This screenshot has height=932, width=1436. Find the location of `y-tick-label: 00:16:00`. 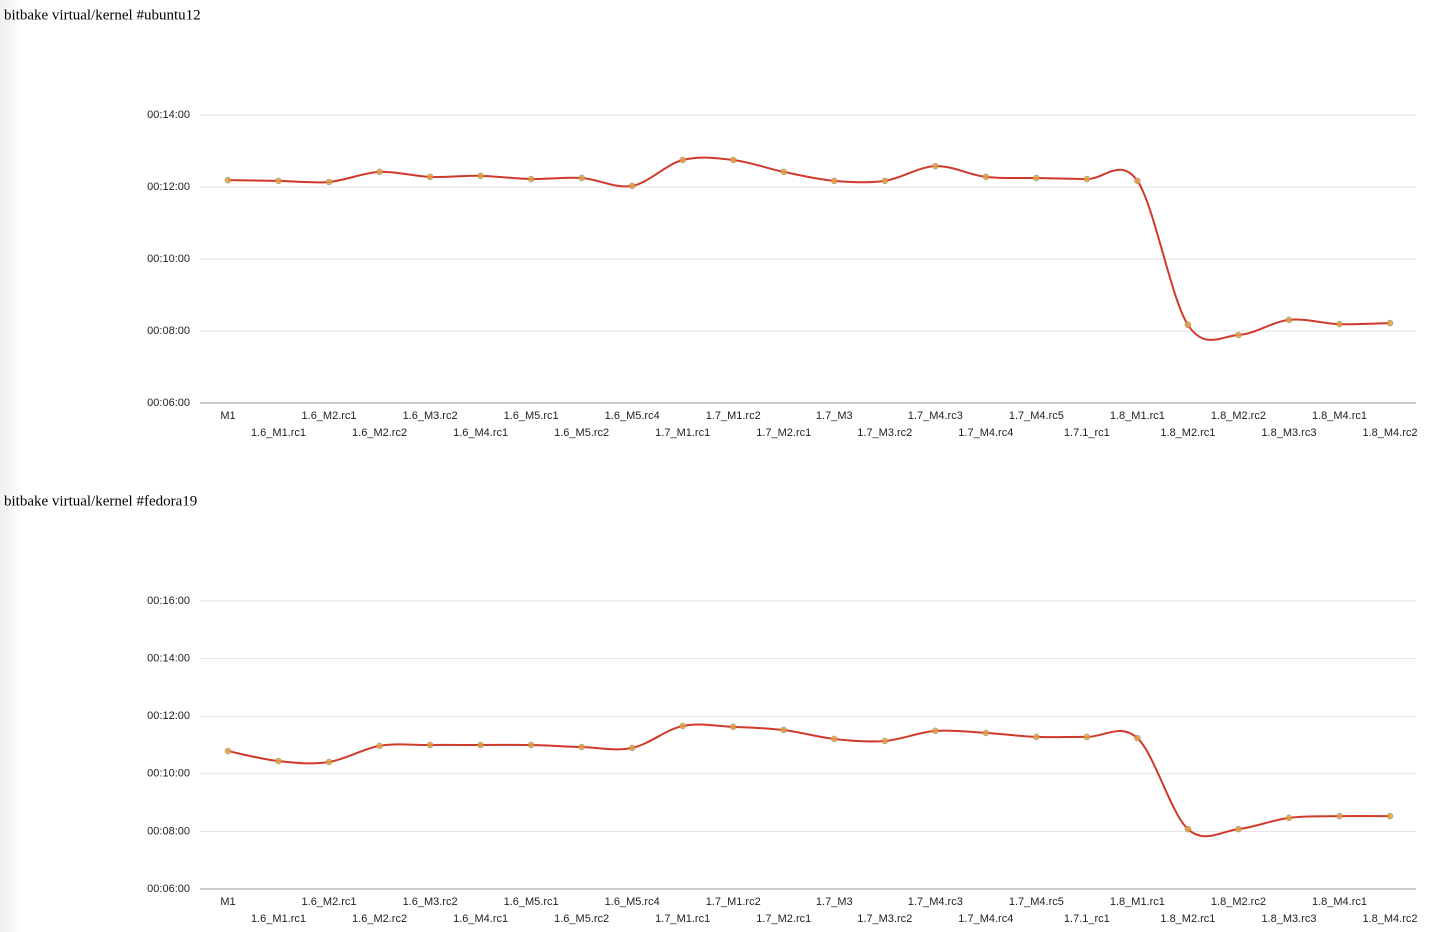

y-tick-label: 00:16:00 is located at coordinates (168, 601).